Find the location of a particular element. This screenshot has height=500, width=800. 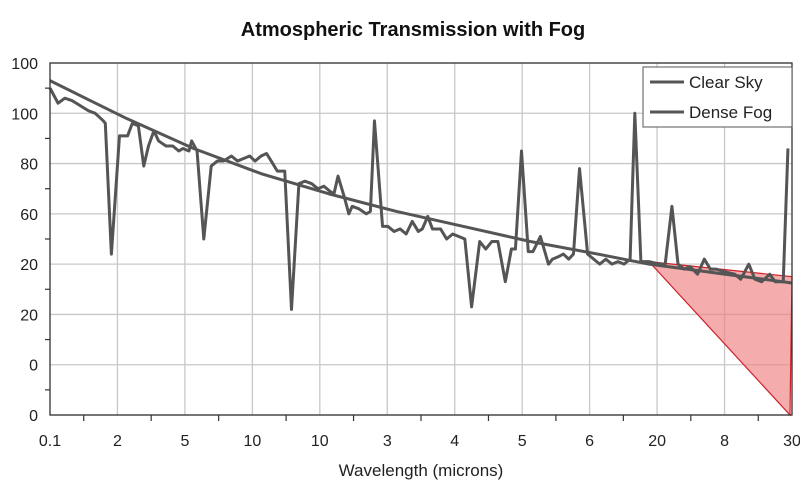

x-tick-label: 0.1 is located at coordinates (50, 441).